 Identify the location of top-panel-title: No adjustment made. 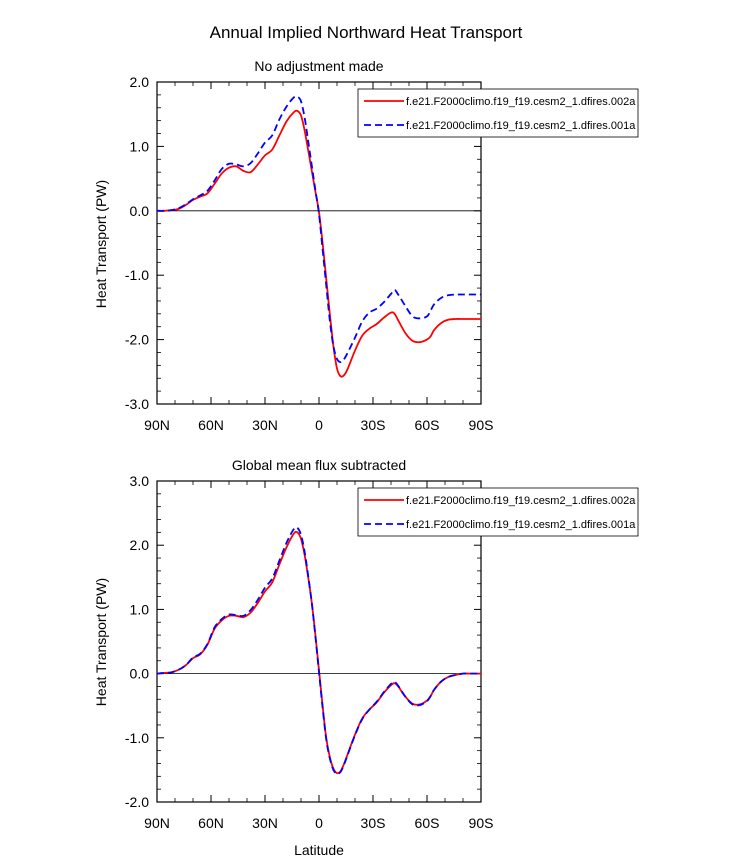
(318, 66).